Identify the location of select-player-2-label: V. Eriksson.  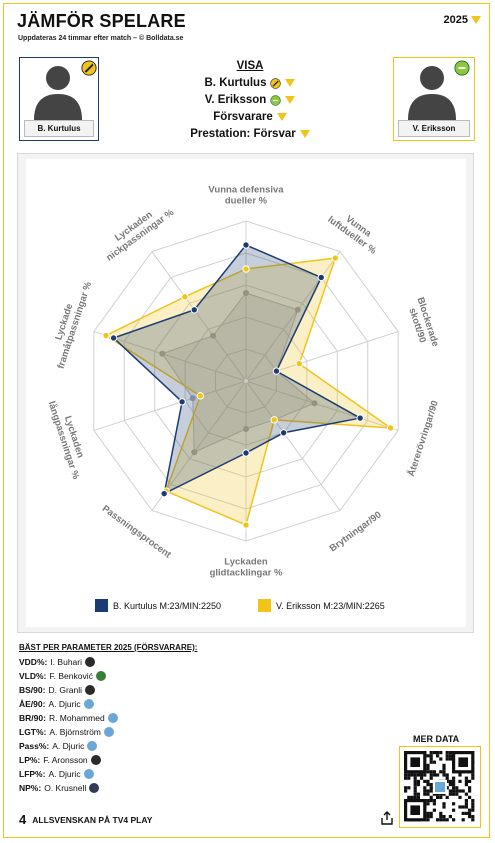
(235, 100).